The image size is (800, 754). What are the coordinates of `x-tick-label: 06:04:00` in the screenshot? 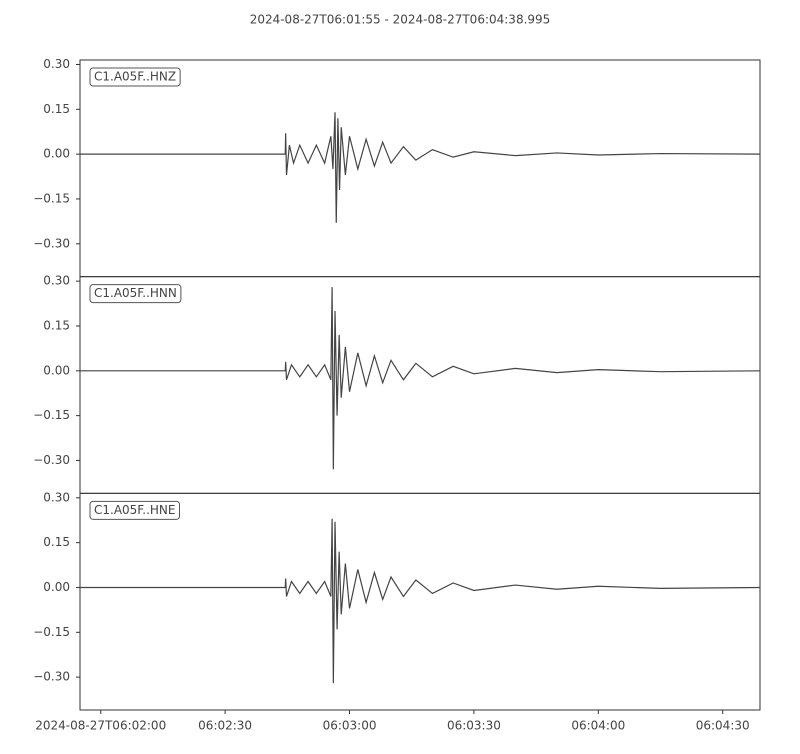 It's located at (598, 726).